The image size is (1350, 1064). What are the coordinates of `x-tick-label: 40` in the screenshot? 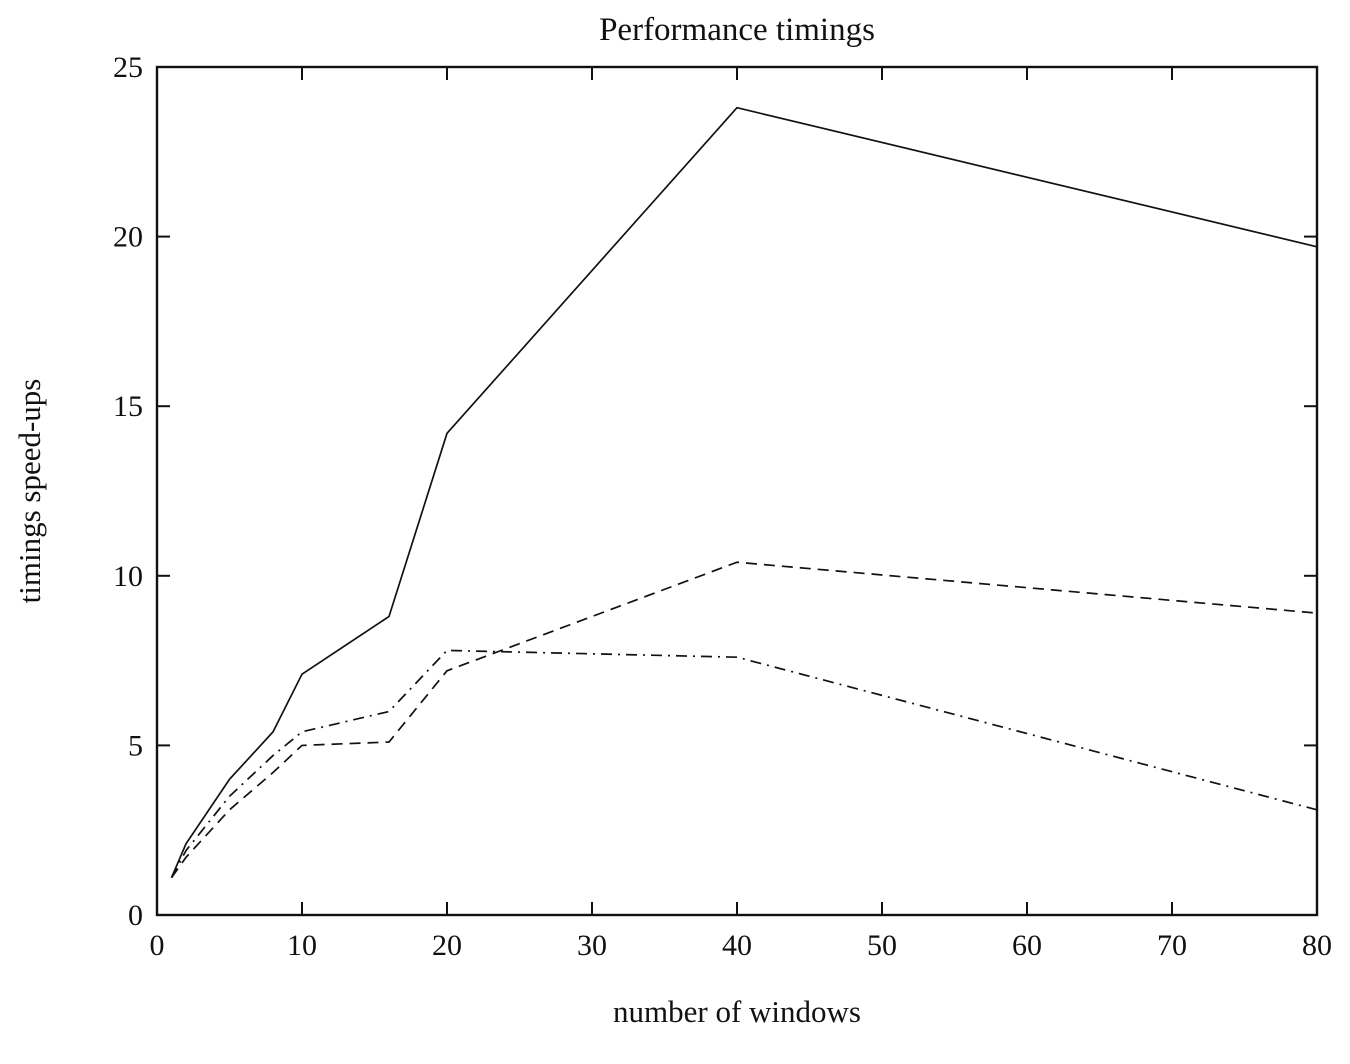 It's located at (737, 945).